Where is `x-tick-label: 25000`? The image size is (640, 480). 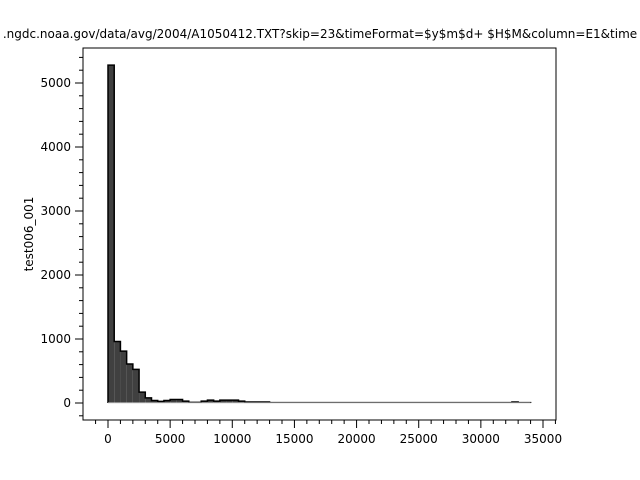
x-tick-label: 25000 is located at coordinates (419, 439).